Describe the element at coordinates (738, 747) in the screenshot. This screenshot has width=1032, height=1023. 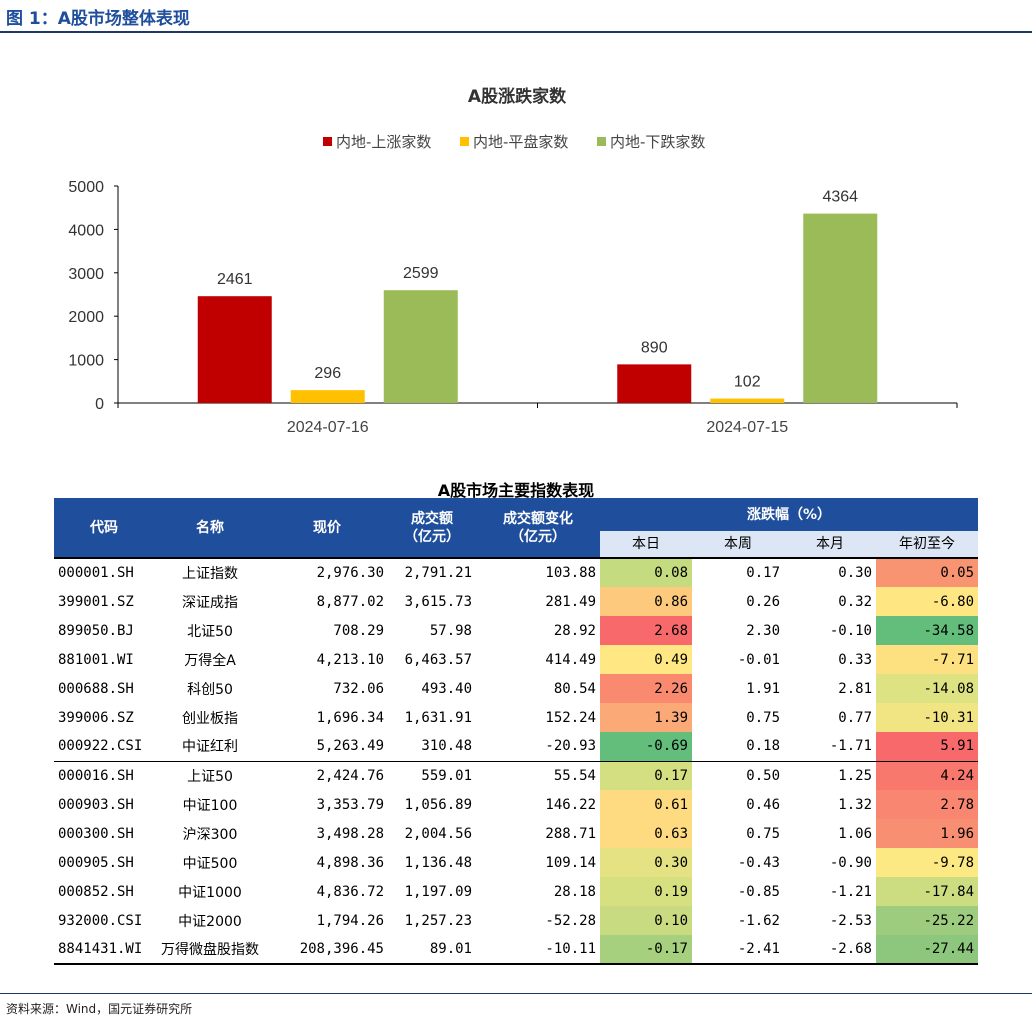
I see `cell-pct-week: 0.18` at that location.